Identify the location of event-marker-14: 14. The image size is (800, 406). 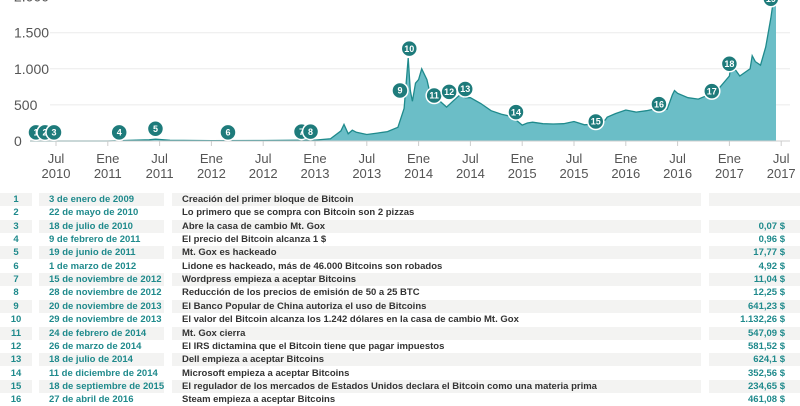
(516, 112).